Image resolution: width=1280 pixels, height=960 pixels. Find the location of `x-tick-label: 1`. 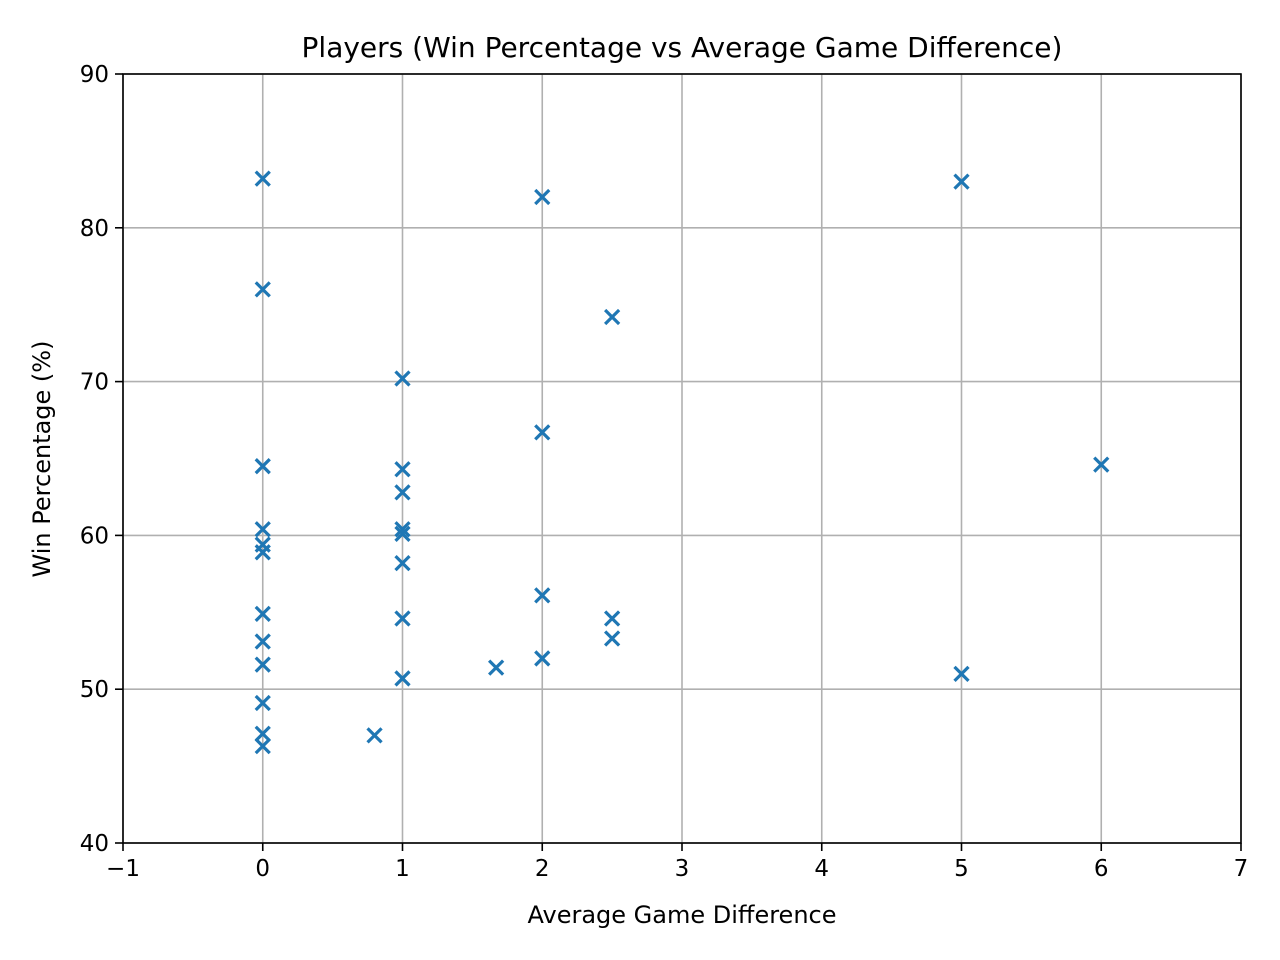

x-tick-label: 1 is located at coordinates (402, 869).